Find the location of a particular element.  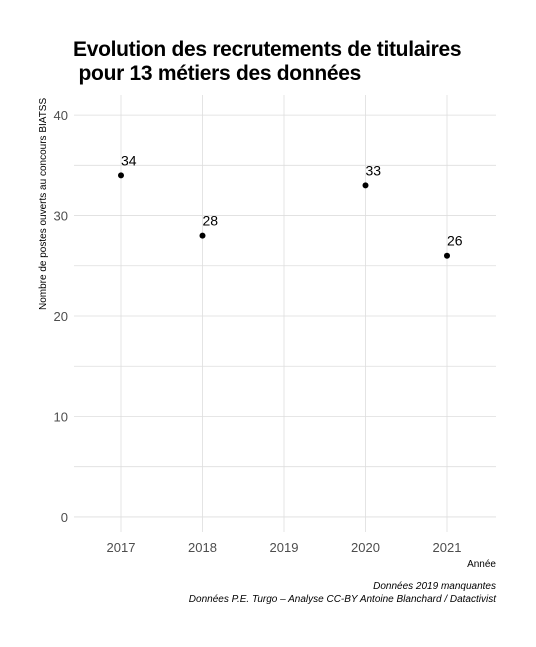

y-tick-label: 30 is located at coordinates (61, 216).